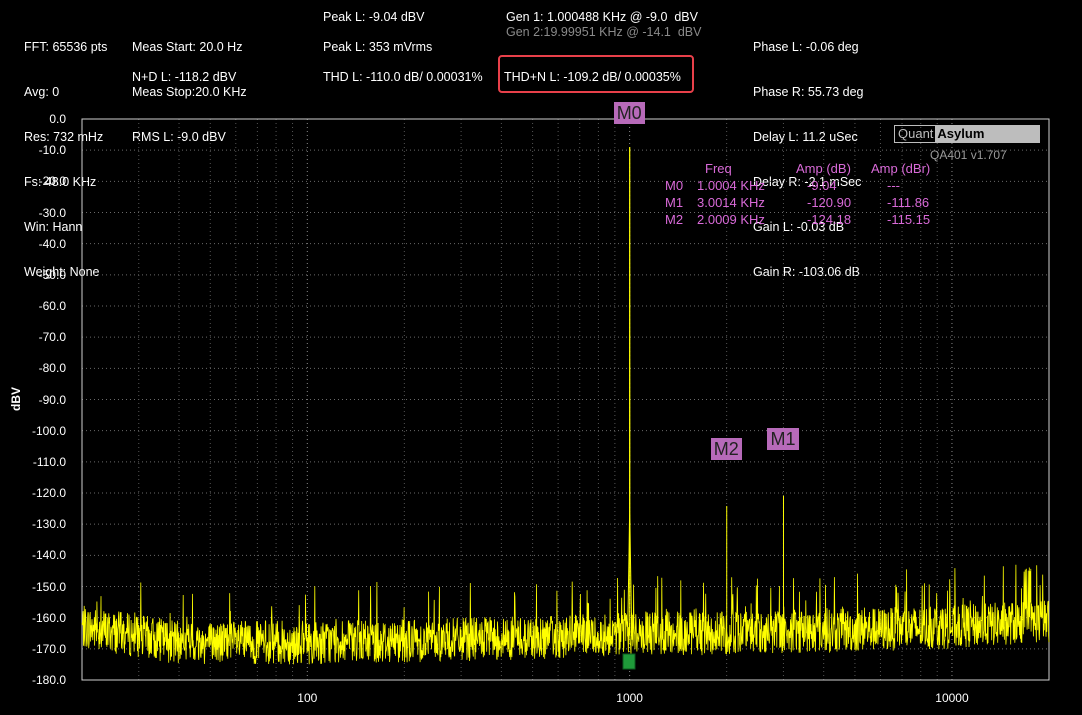 This screenshot has width=1082, height=715. What do you see at coordinates (48, 524) in the screenshot?
I see `y-tick-label: -130.0` at bounding box center [48, 524].